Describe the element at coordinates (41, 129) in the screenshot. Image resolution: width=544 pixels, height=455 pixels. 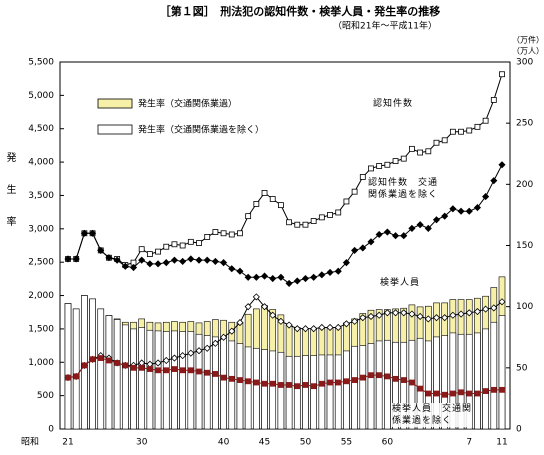
I see `y-tick-label: 4,500` at that location.